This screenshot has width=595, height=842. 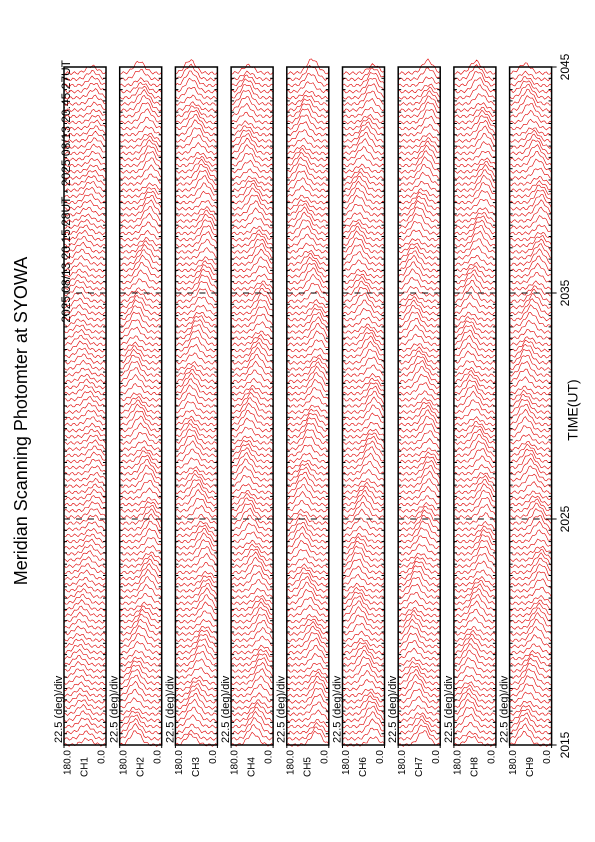 I want to click on panel: 180.0 0.0 CH7 22.5 (deg)/div, so click(x=414, y=417).